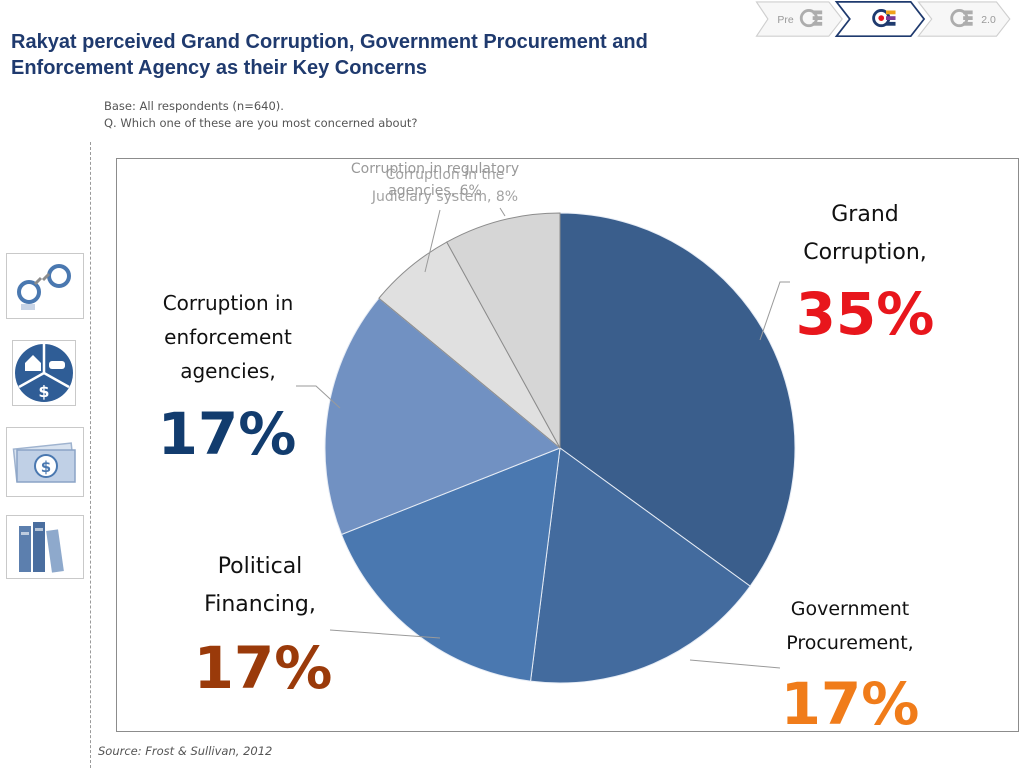 The width and height of the screenshot is (1024, 768). I want to click on label-government-procurement: Government Procurement,, so click(850, 626).